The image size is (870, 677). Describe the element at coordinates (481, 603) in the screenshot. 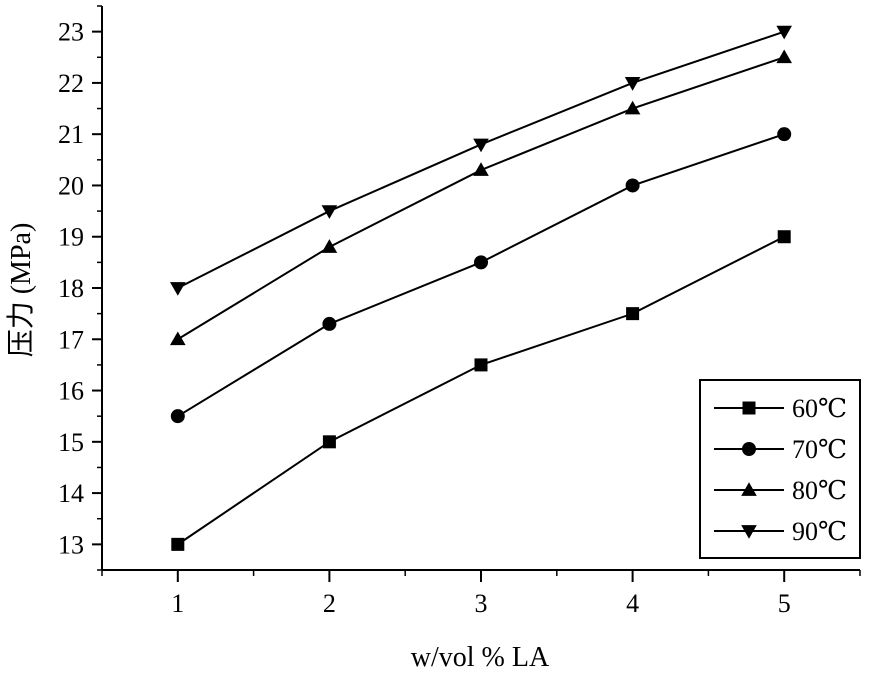

I see `x-tick-label: 3` at that location.